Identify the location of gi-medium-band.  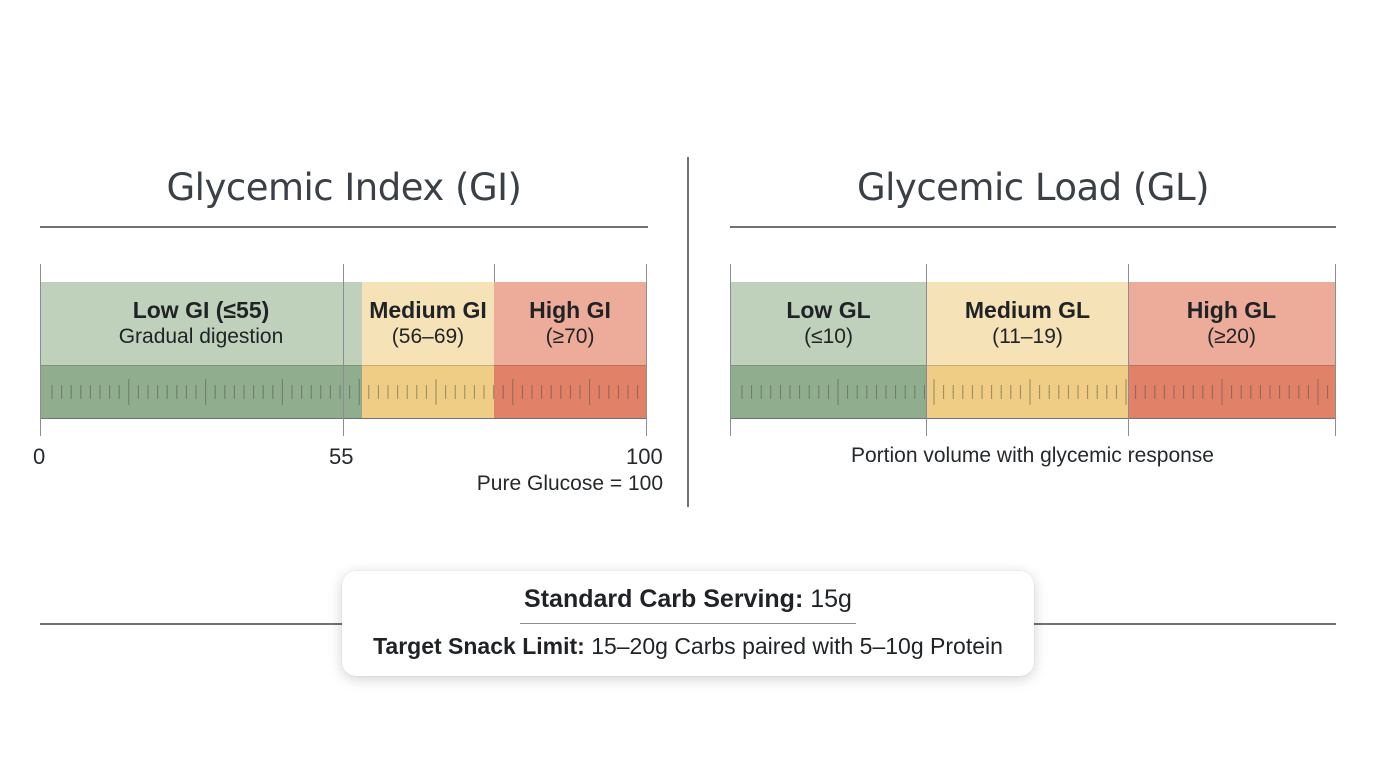
(428, 392).